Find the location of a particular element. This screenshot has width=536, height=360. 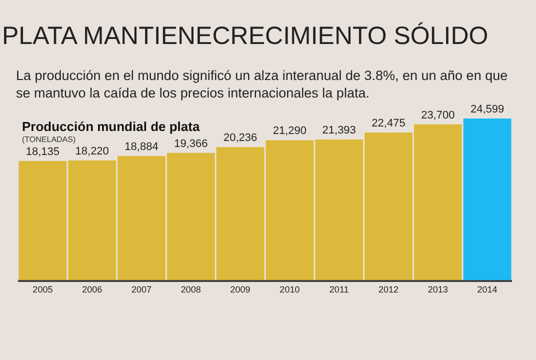

data-label: 18,135 is located at coordinates (43, 152).